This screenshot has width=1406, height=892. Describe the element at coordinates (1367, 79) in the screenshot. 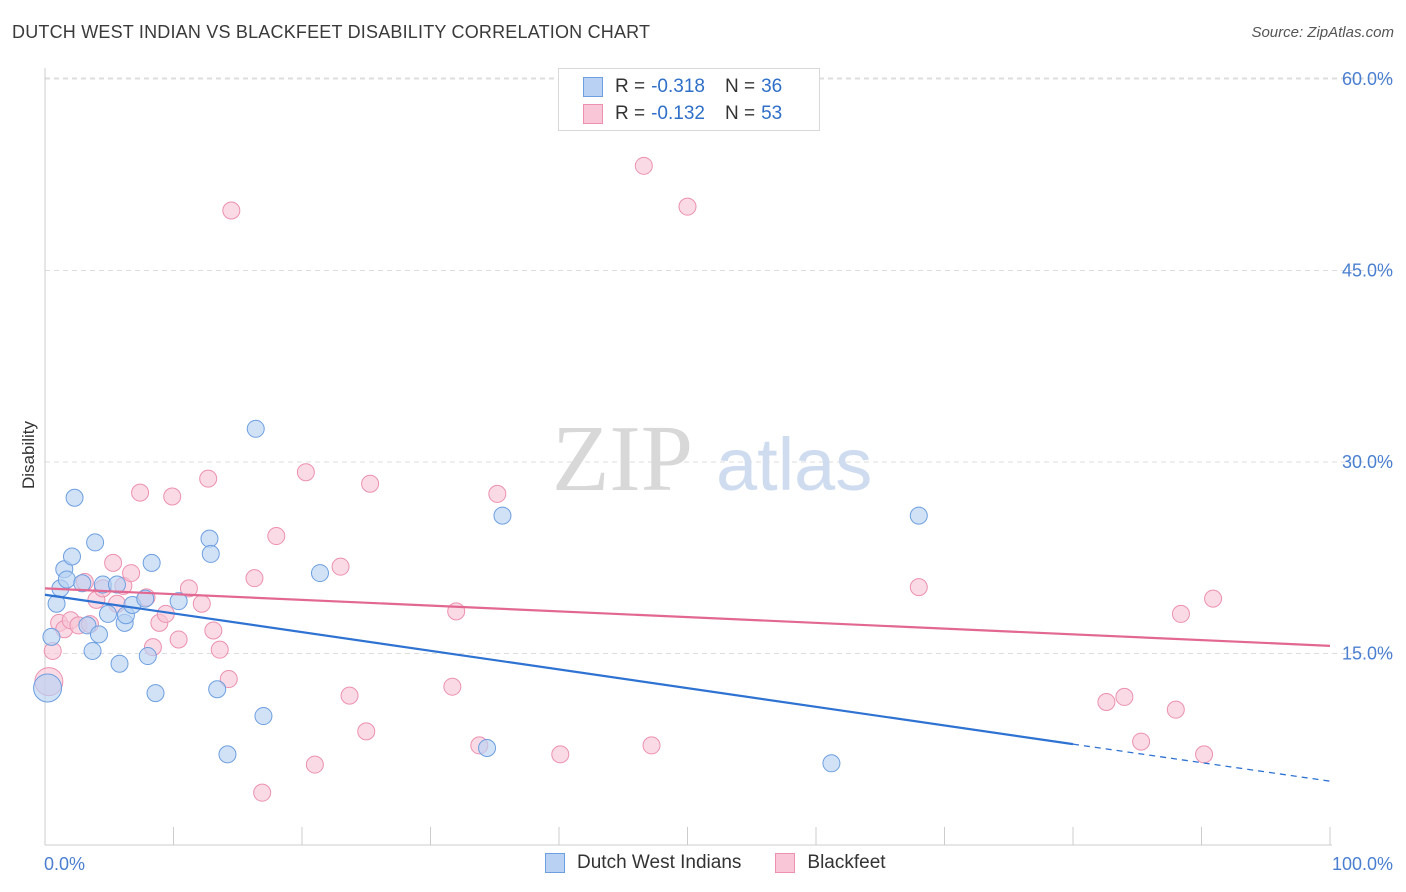

I see `y-tick-label: 60.0%` at that location.